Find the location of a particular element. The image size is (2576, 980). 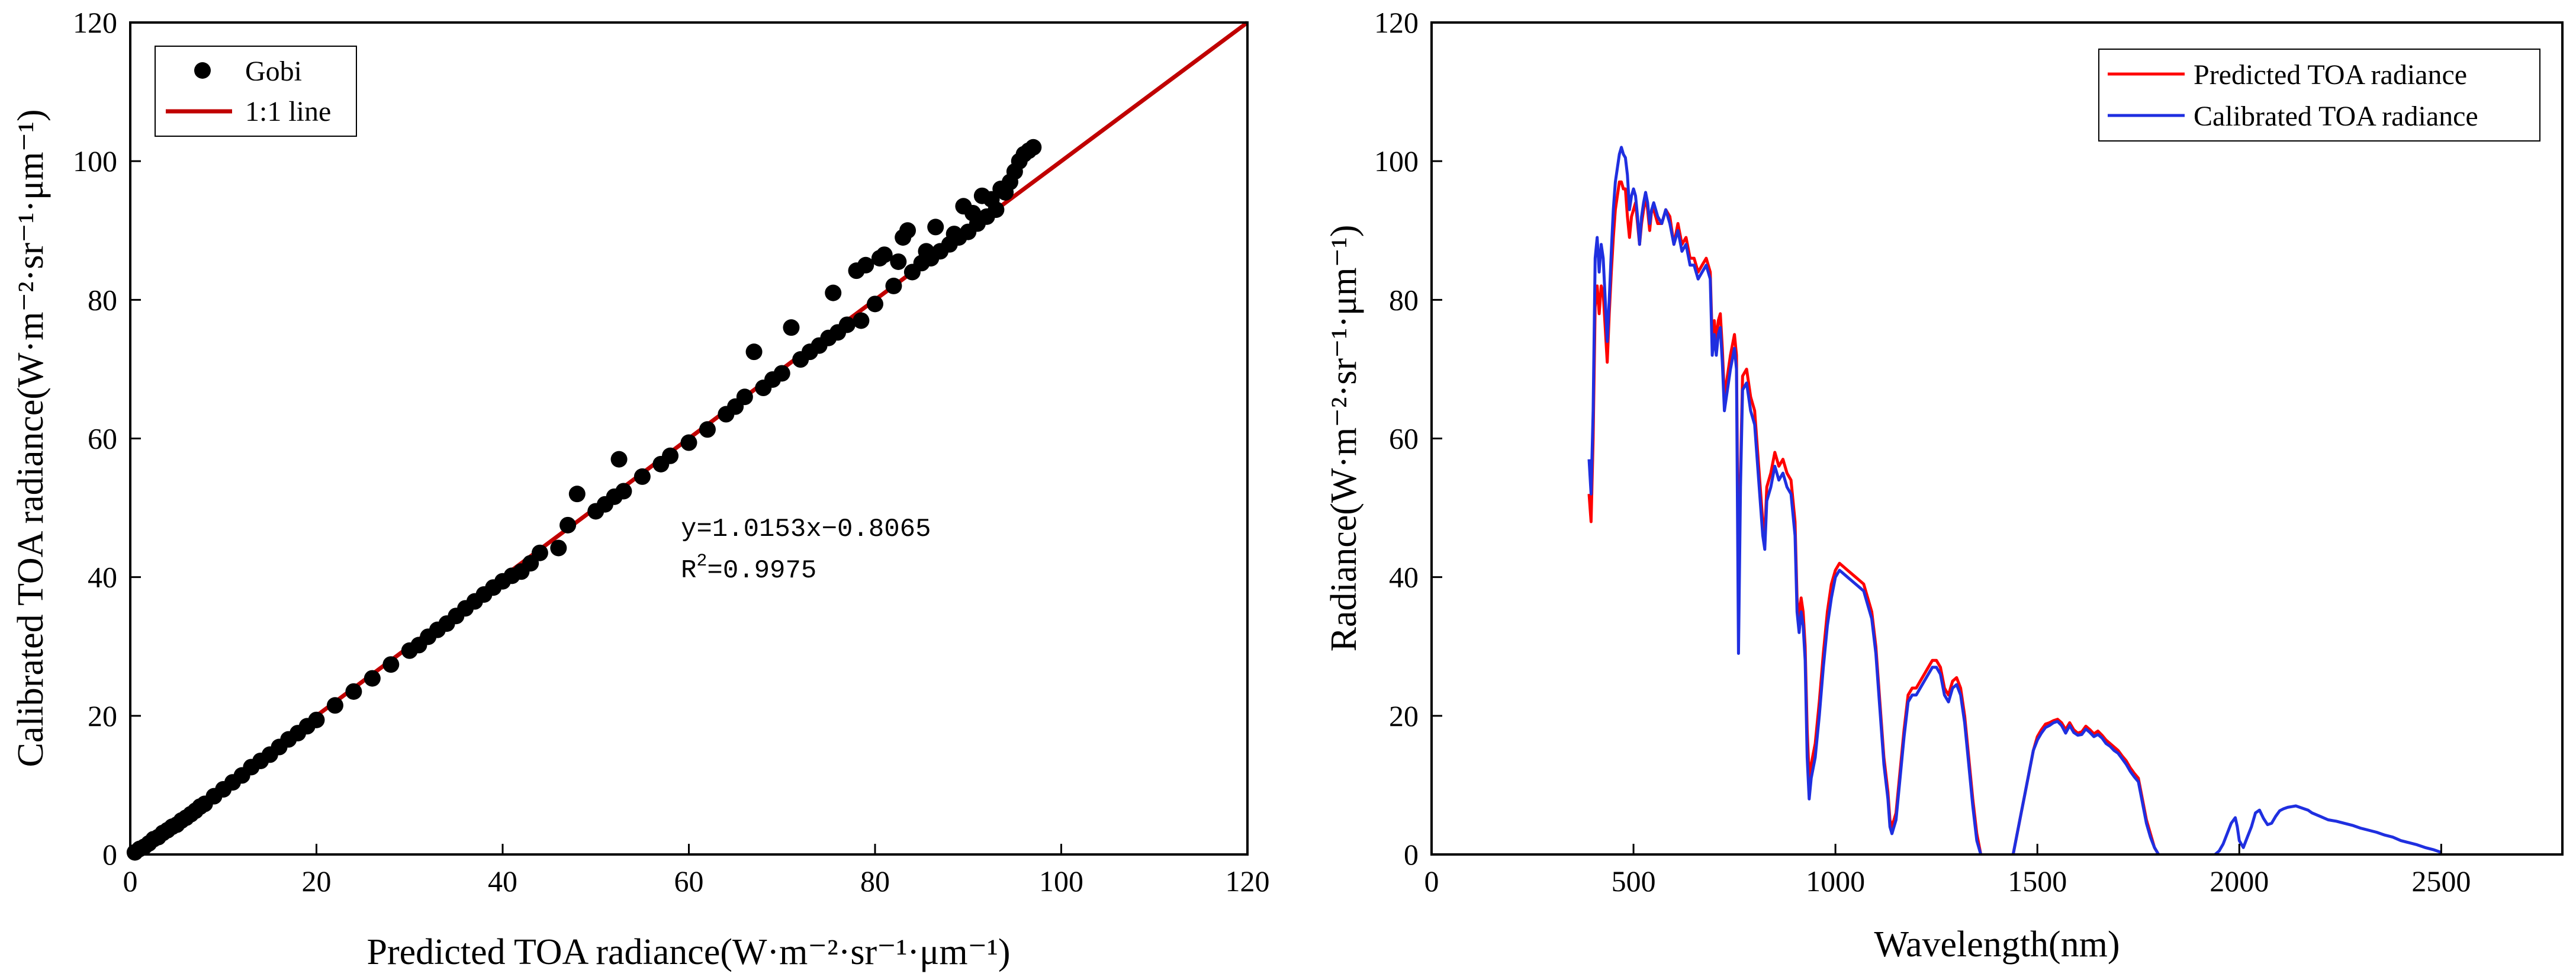

r2-value: =0.9975 is located at coordinates (761, 571).